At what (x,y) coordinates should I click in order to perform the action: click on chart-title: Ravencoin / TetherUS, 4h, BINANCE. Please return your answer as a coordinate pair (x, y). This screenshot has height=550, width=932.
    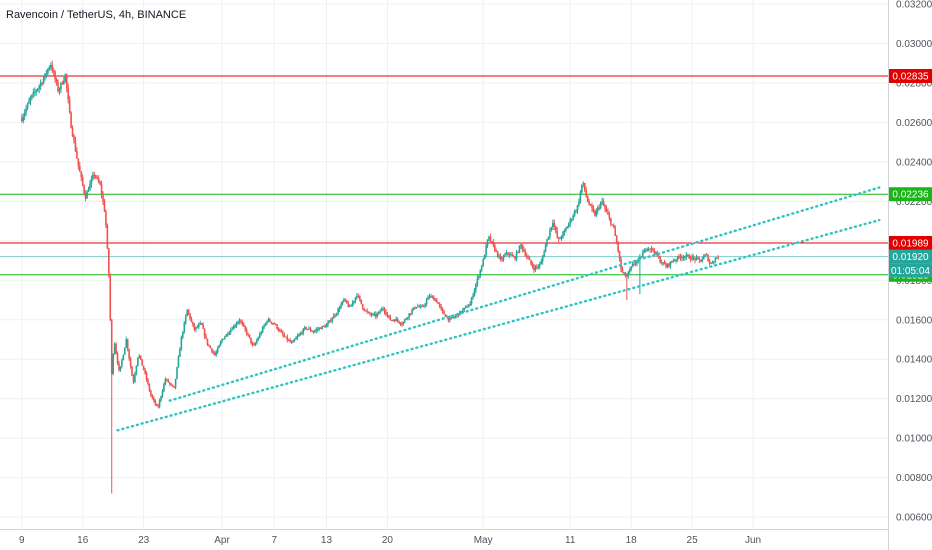
    Looking at the image, I should click on (96, 15).